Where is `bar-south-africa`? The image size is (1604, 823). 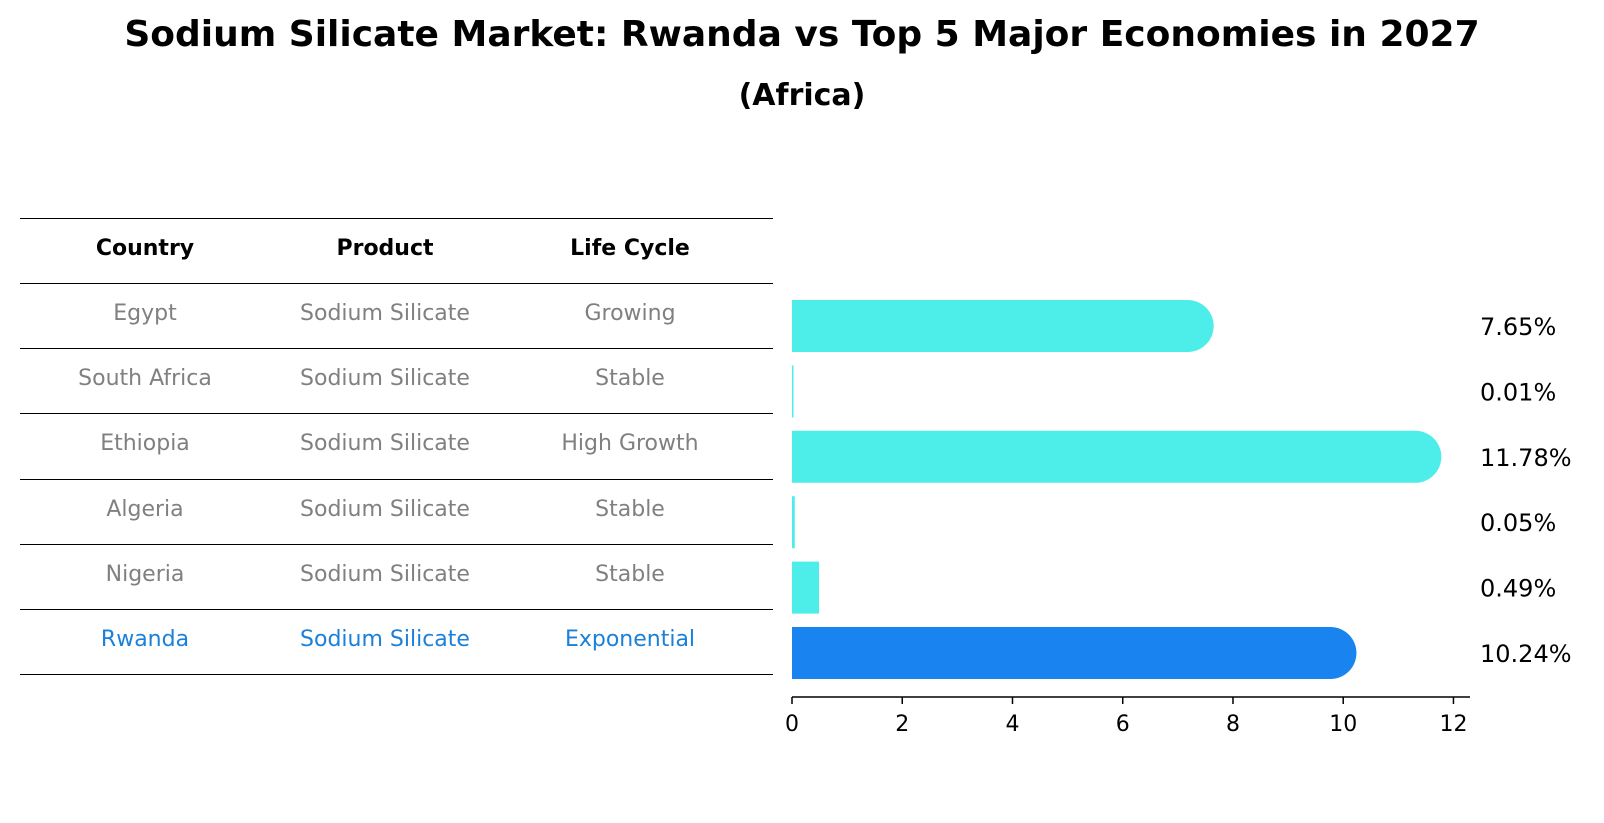
bar-south-africa is located at coordinates (793, 391).